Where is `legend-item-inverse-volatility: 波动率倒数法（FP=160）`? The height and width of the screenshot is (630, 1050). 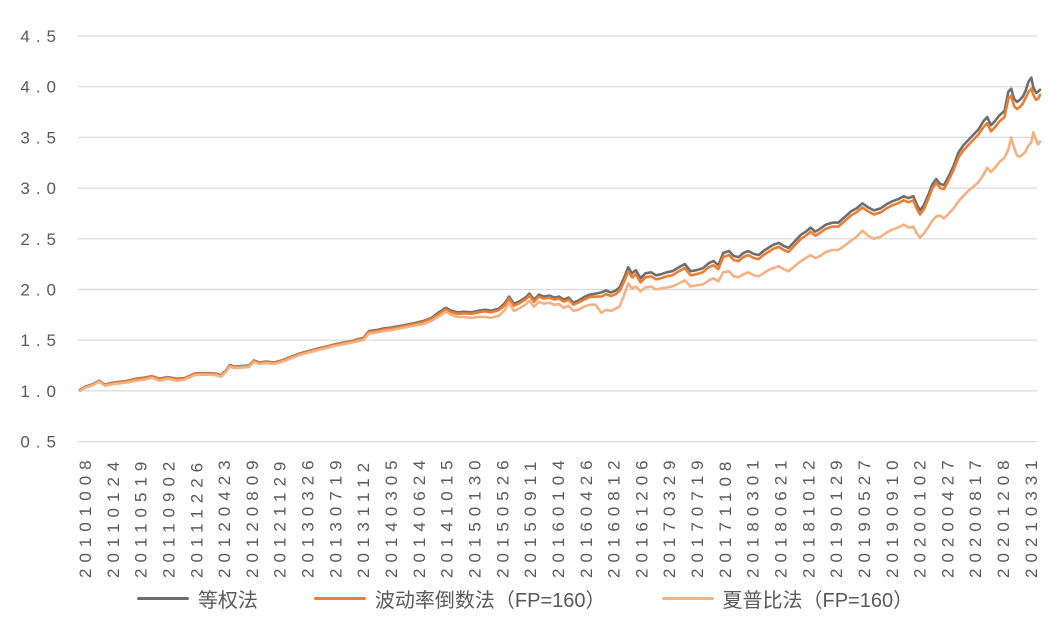
legend-item-inverse-volatility: 波动率倒数法（FP=160） is located at coordinates (459, 598).